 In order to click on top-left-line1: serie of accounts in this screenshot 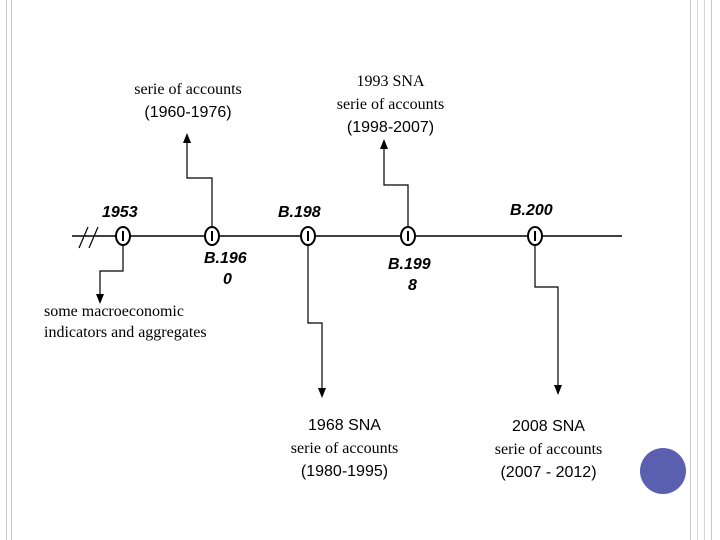, I will do `click(188, 89)`.